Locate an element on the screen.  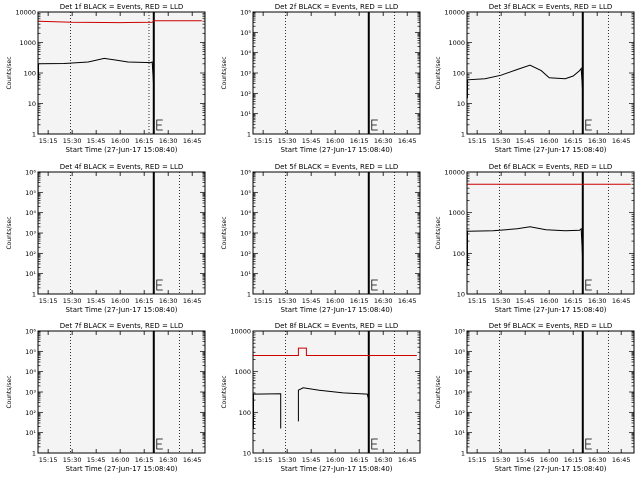
panel-title: Det 7f BLACK = Events, RED = LLD is located at coordinates (121, 326).